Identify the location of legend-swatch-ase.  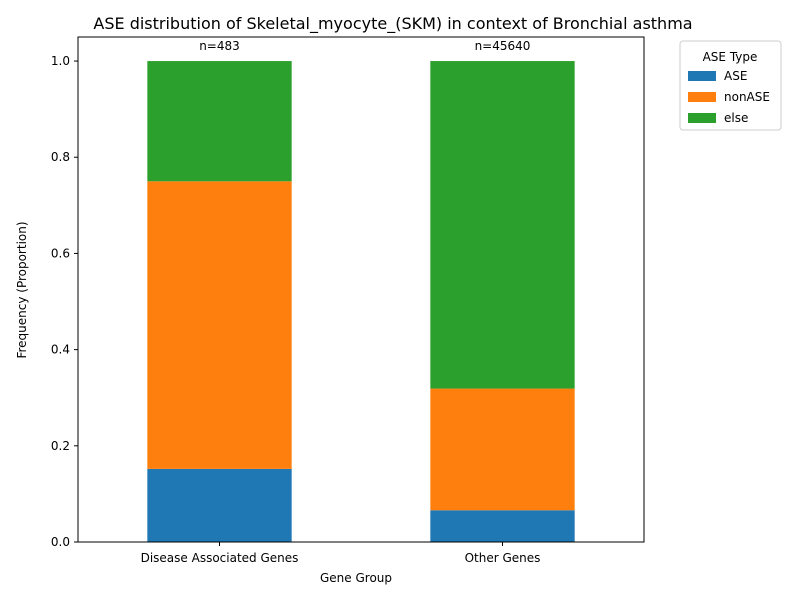
(702, 76).